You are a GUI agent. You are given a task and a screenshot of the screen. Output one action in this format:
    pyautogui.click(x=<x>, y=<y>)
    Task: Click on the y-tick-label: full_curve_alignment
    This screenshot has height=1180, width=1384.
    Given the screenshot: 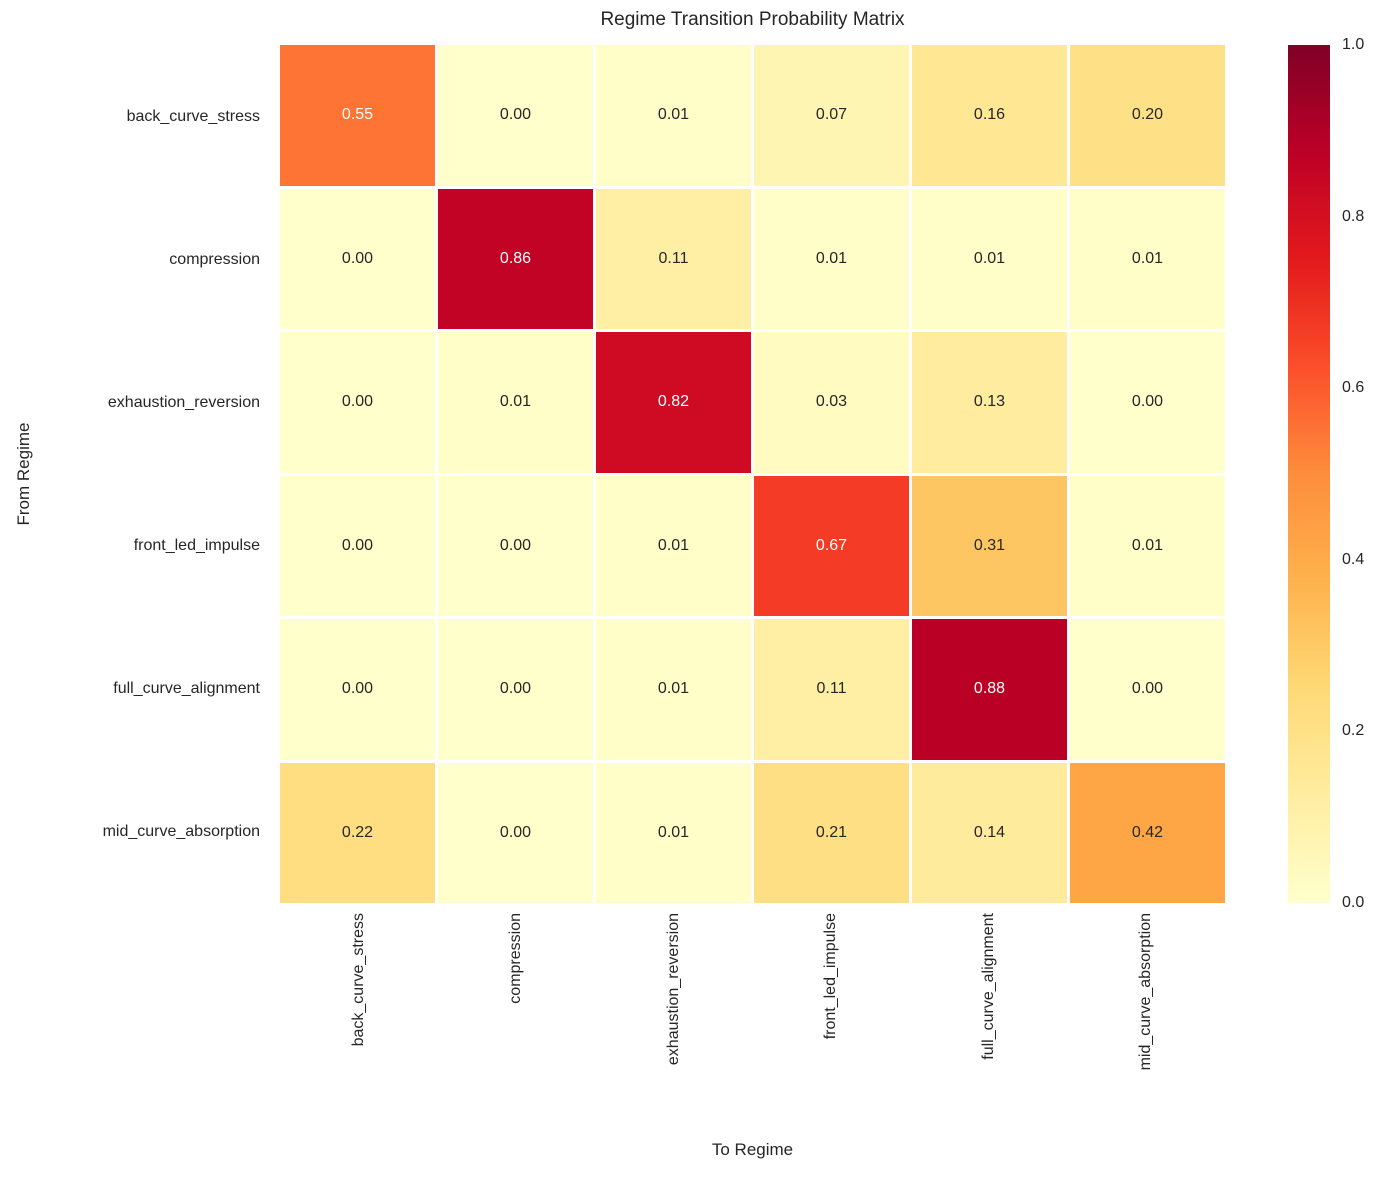 What is the action you would take?
    pyautogui.click(x=186, y=688)
    